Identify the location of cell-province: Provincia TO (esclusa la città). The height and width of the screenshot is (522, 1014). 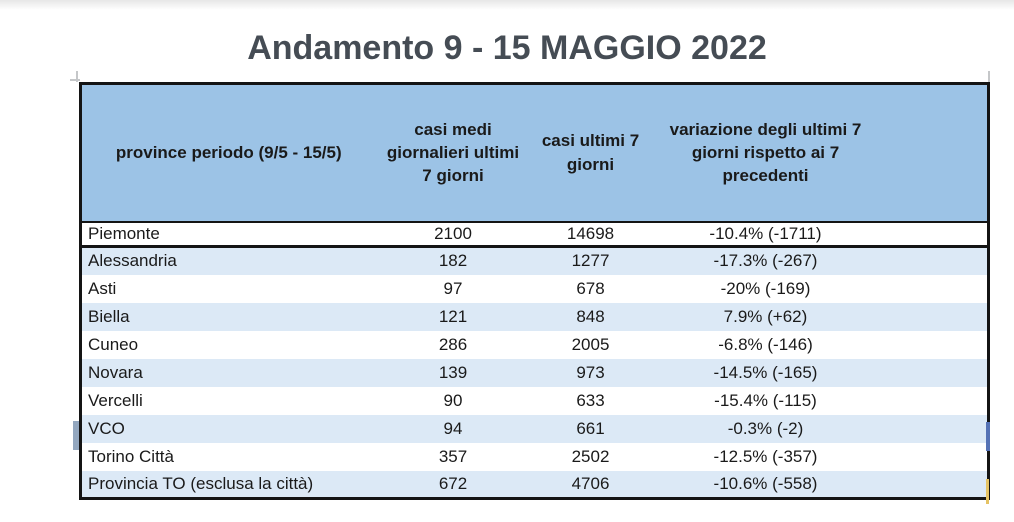
(201, 483).